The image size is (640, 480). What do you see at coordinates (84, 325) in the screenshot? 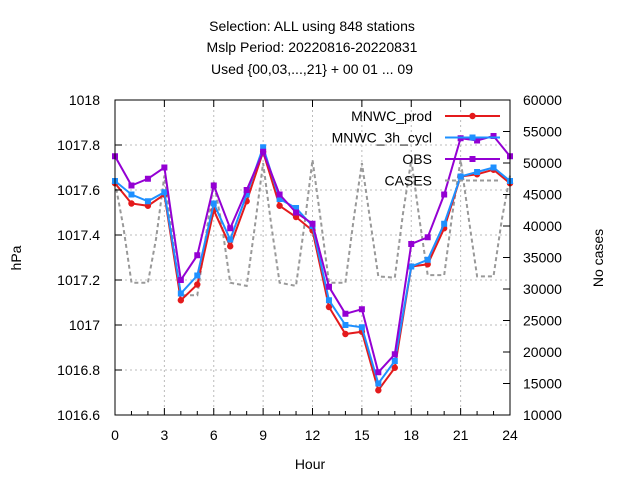
I see `y-tick-label: 1017` at bounding box center [84, 325].